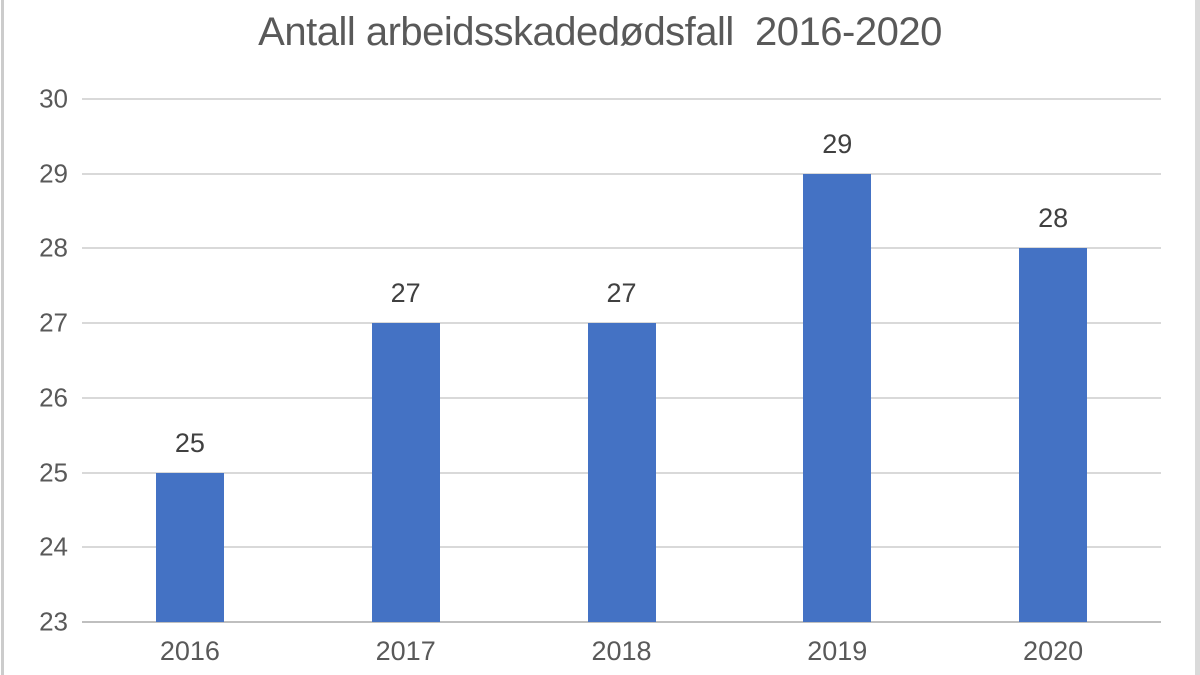 The width and height of the screenshot is (1200, 675). What do you see at coordinates (189, 547) in the screenshot?
I see `bar-2016` at bounding box center [189, 547].